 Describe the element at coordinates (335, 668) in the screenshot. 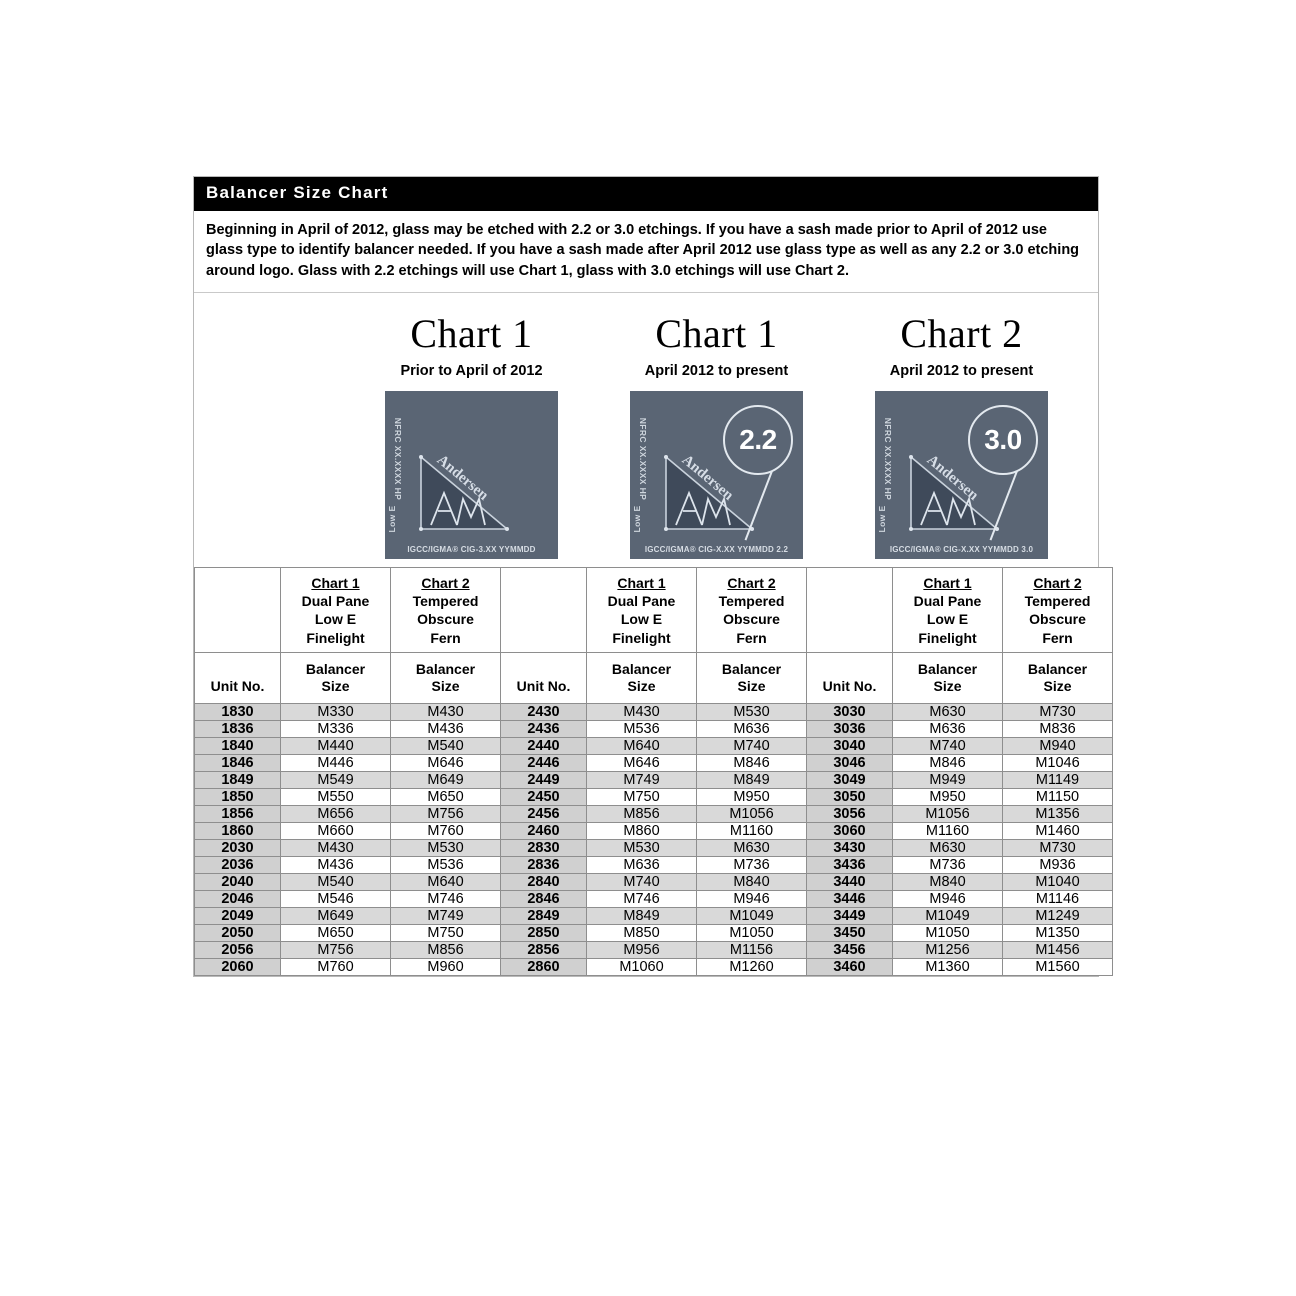

I see `sub-header-balancer-size-1-line1: Balancer` at that location.